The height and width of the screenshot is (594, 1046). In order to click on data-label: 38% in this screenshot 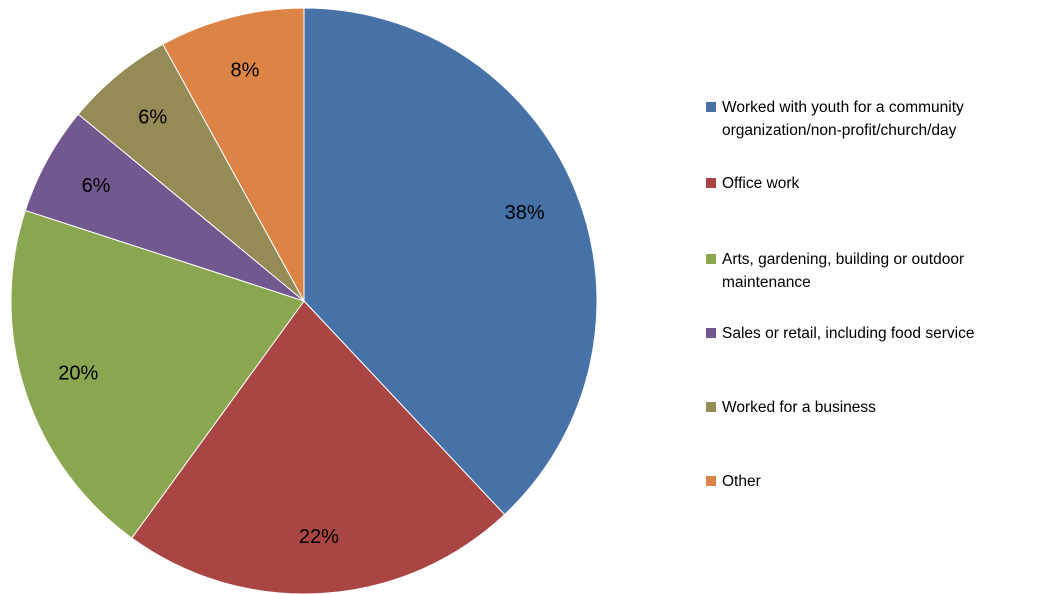, I will do `click(525, 213)`.